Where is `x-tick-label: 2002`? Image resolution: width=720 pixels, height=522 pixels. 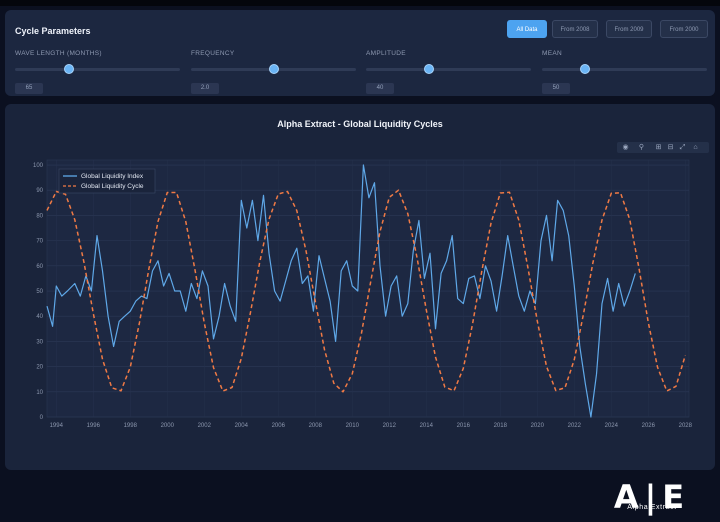
x-tick-label: 2002 is located at coordinates (205, 426).